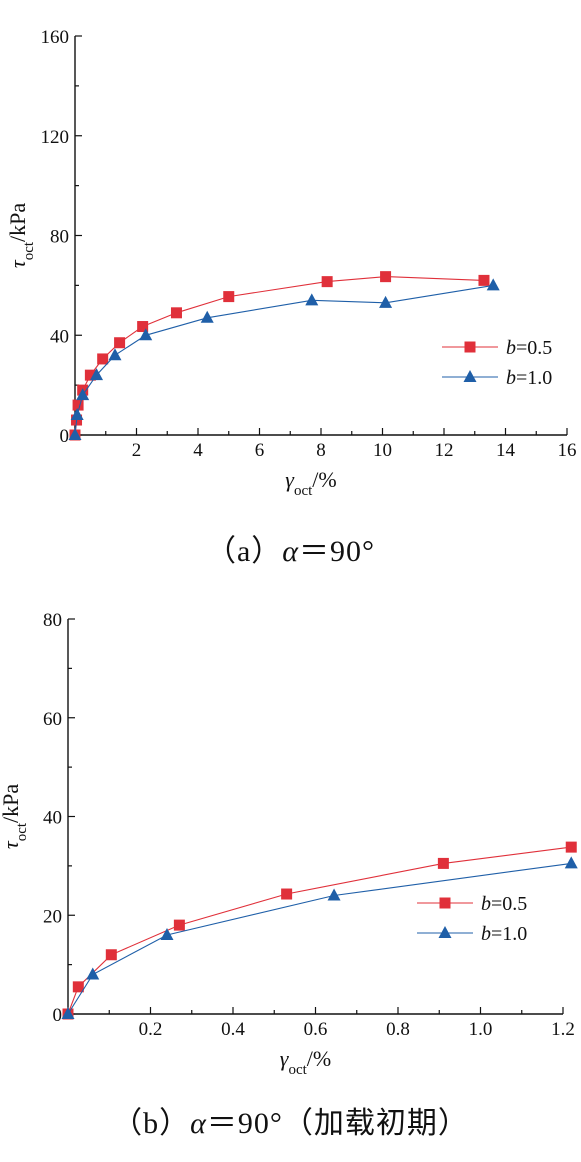 The height and width of the screenshot is (1162, 581). I want to click on chart-a-y-axis-sub: oct, so click(29, 250).